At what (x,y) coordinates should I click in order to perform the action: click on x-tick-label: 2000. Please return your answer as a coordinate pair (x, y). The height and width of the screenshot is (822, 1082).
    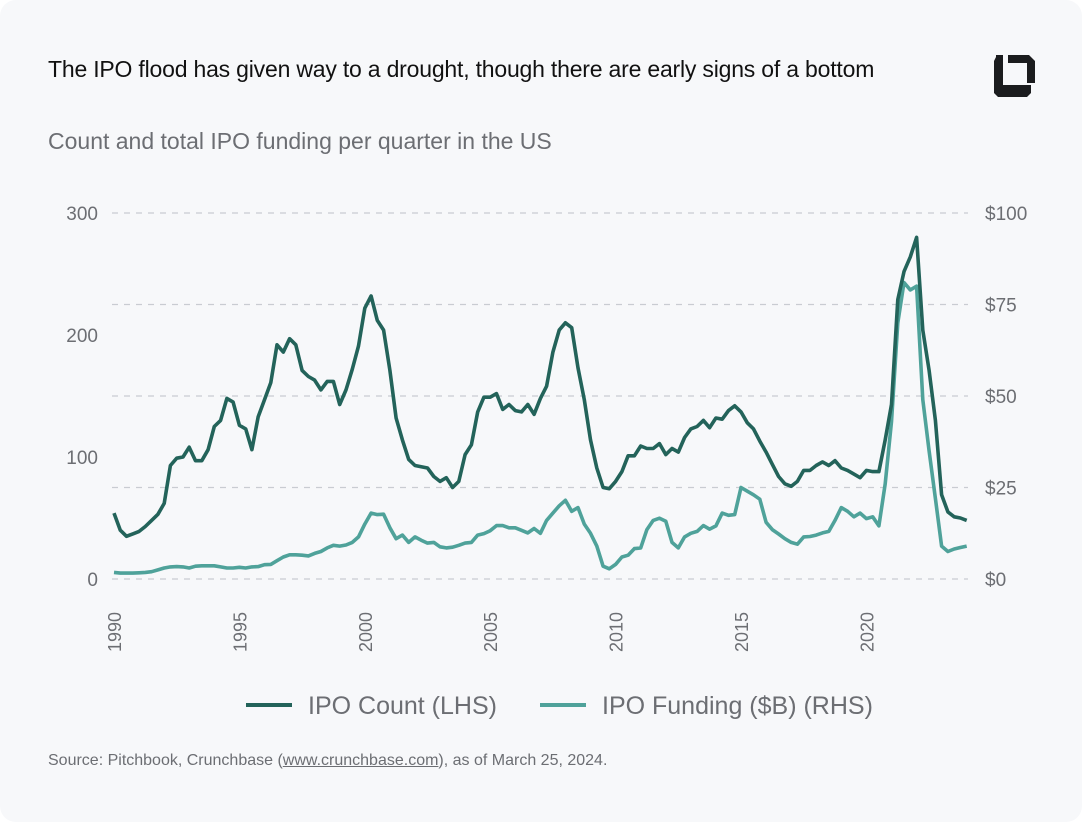
    Looking at the image, I should click on (366, 632).